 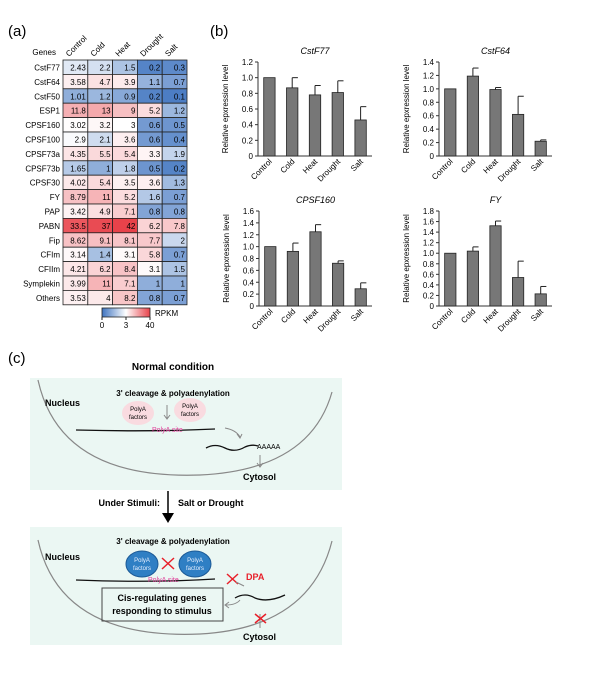 I want to click on cell-value: 0.8, so click(x=155, y=298).